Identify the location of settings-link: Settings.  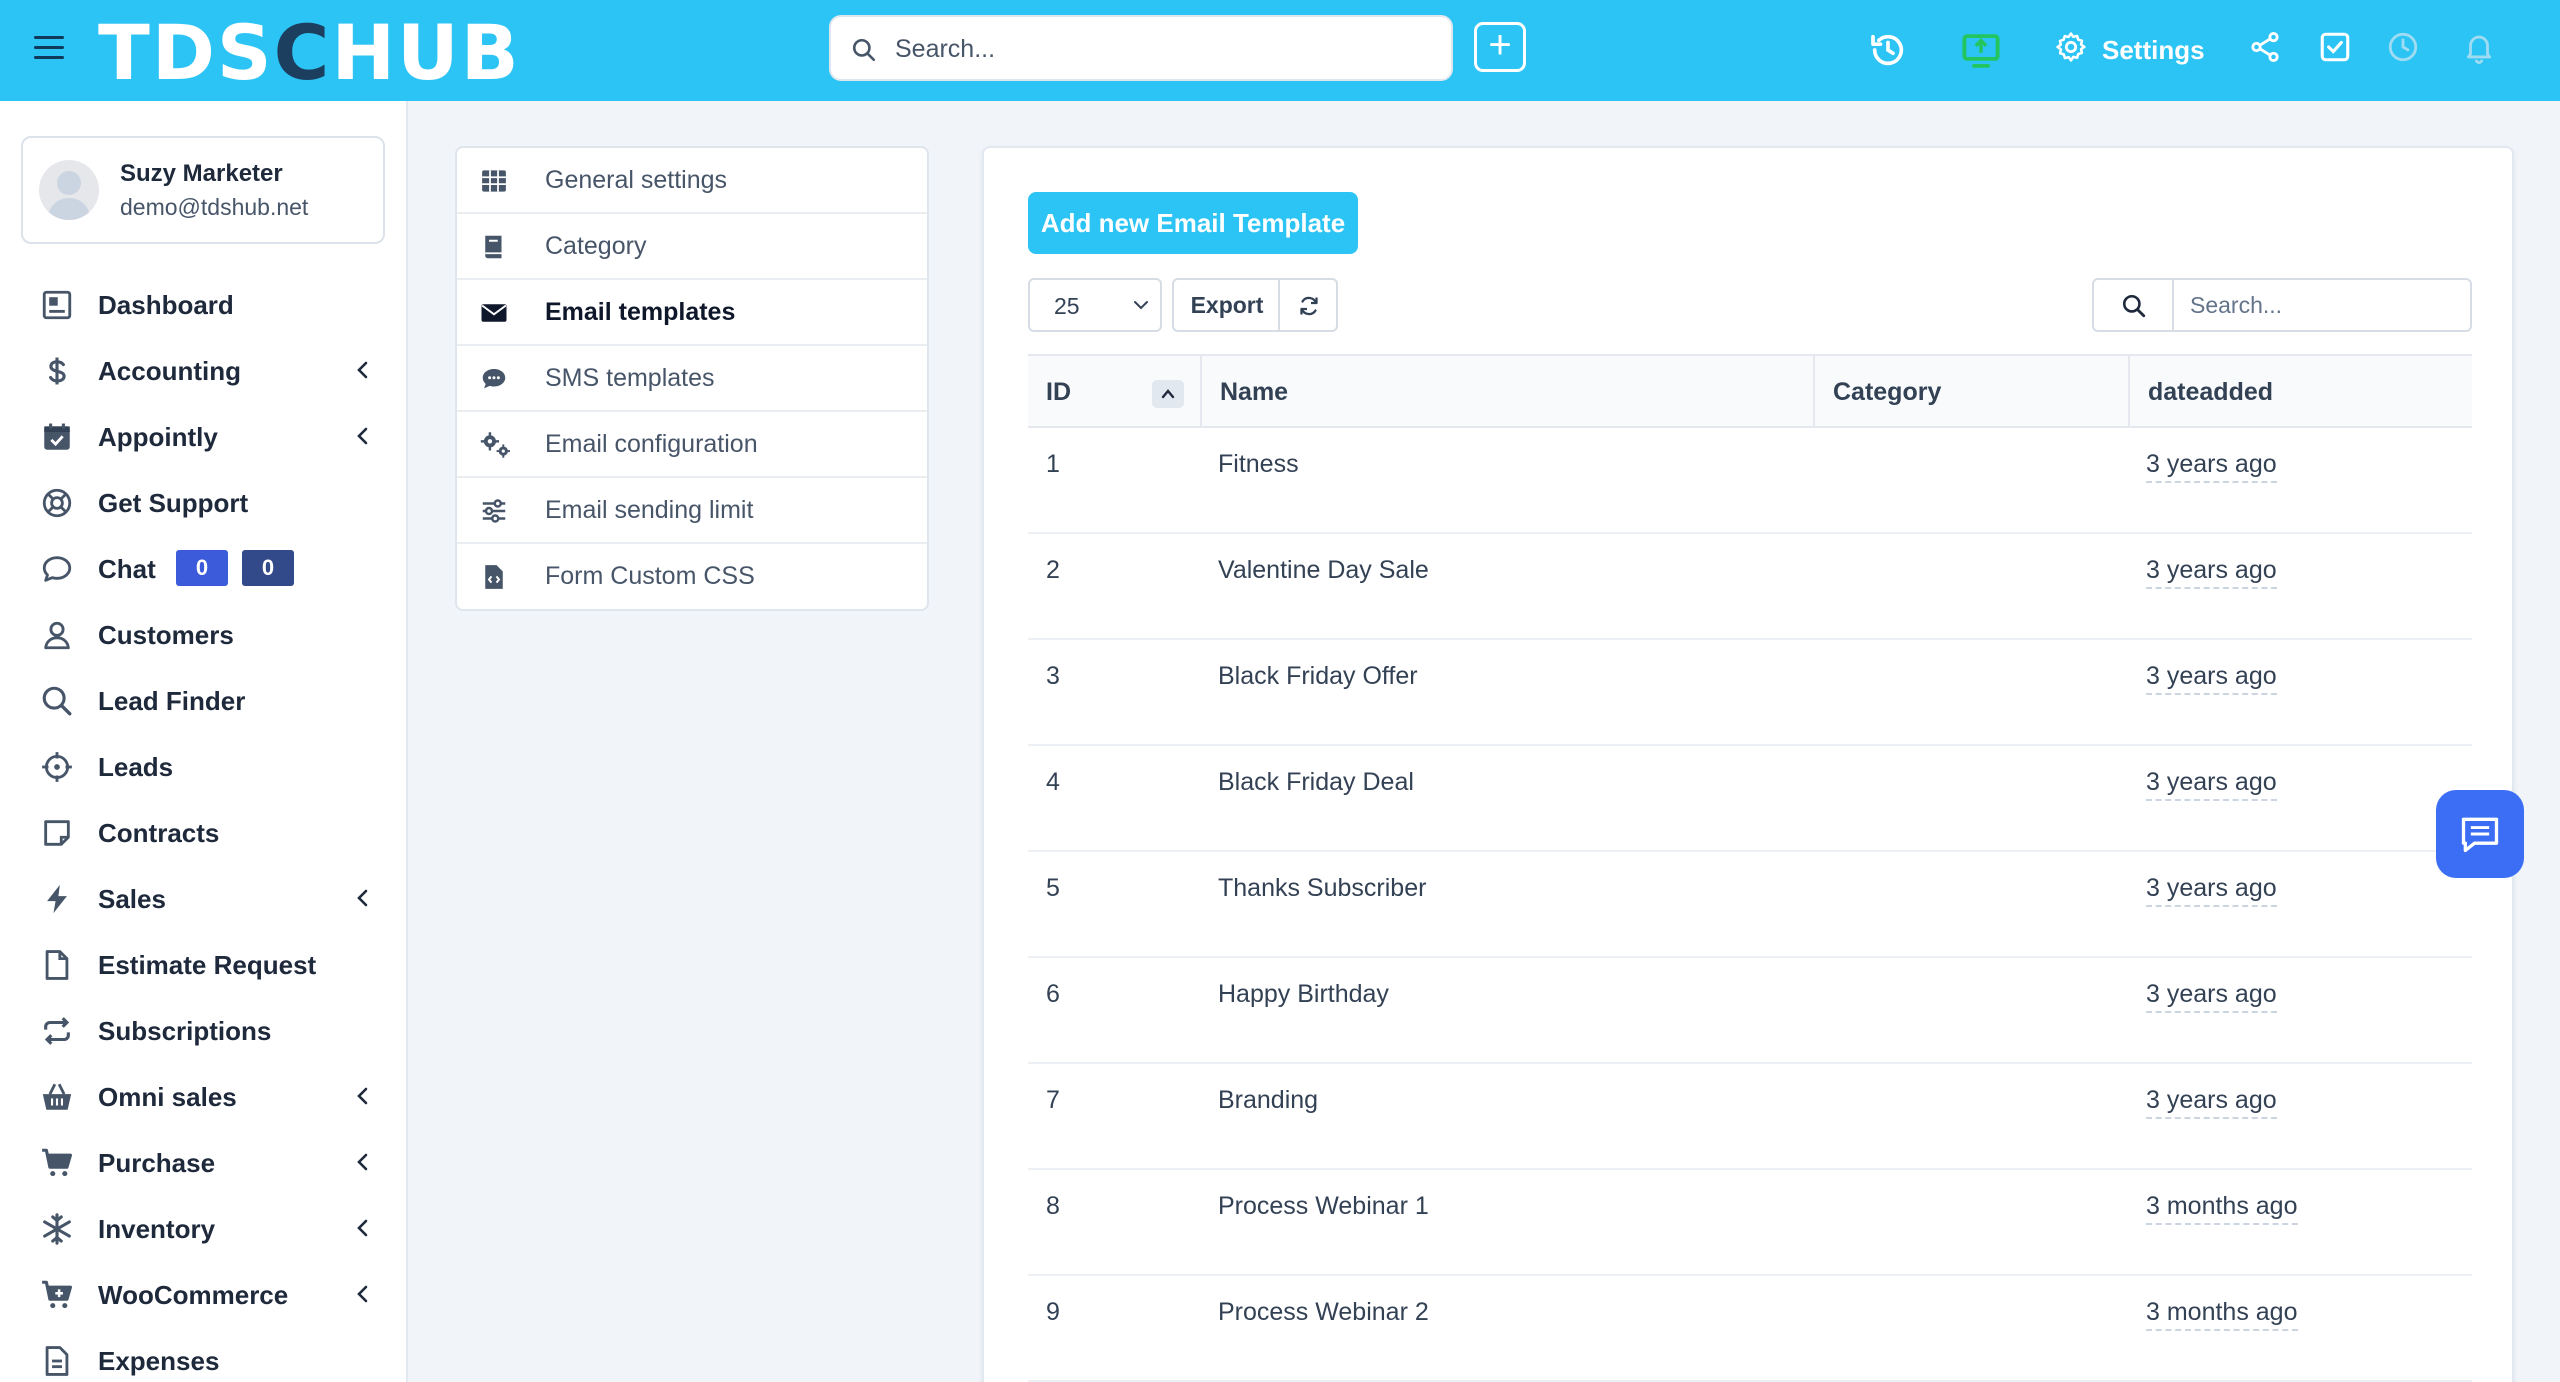
(2153, 50).